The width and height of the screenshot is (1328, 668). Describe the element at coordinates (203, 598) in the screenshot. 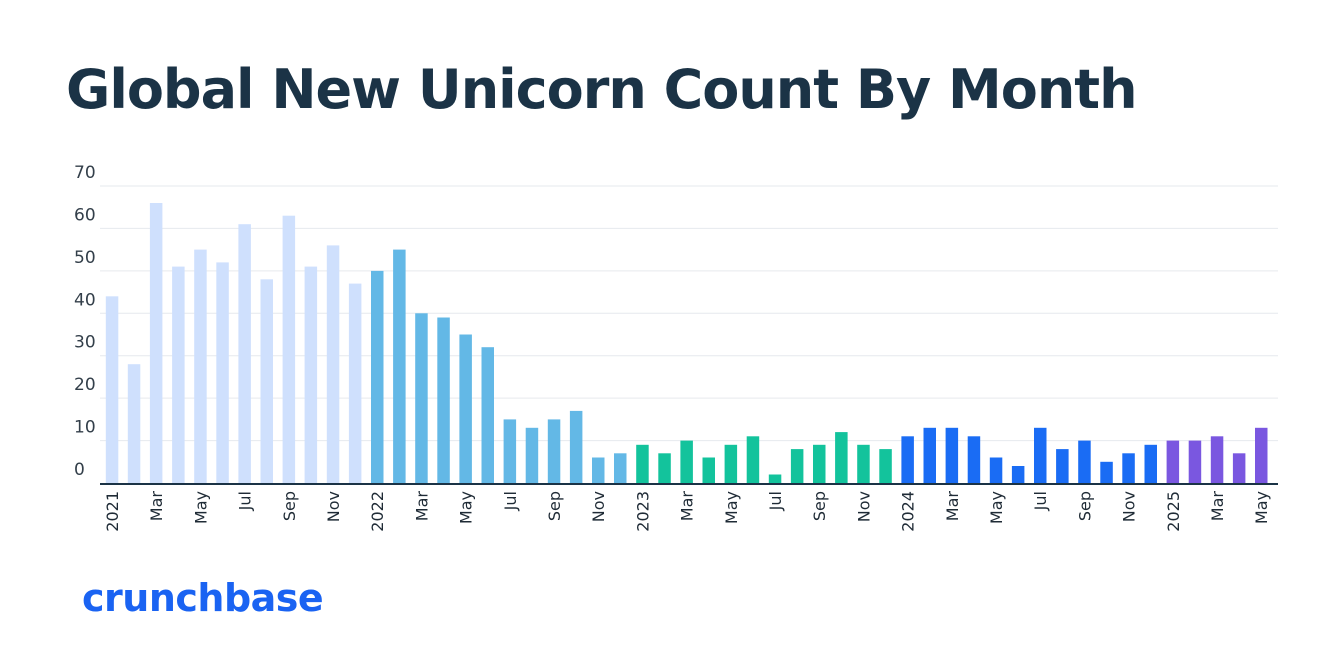

I see `crunchbase-logo: crunchbase` at that location.